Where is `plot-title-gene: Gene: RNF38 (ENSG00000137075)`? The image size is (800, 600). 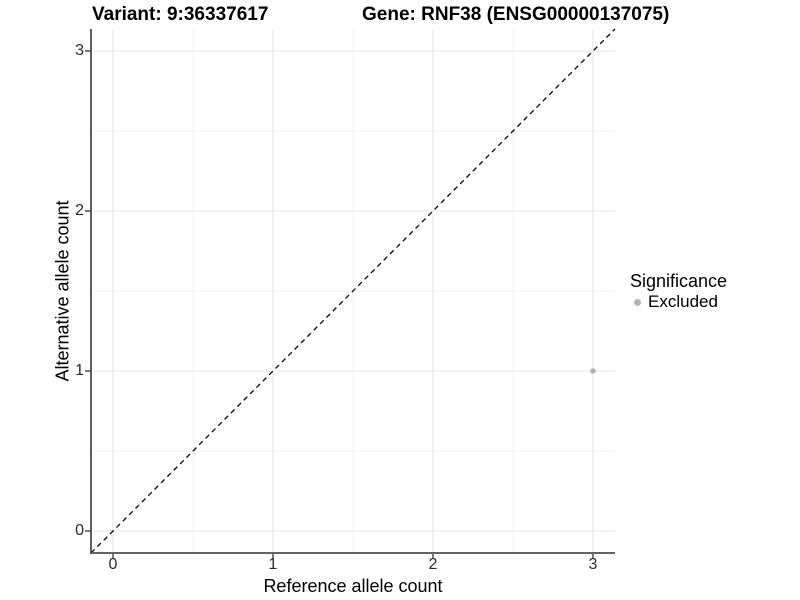 plot-title-gene: Gene: RNF38 (ENSG00000137075) is located at coordinates (516, 14).